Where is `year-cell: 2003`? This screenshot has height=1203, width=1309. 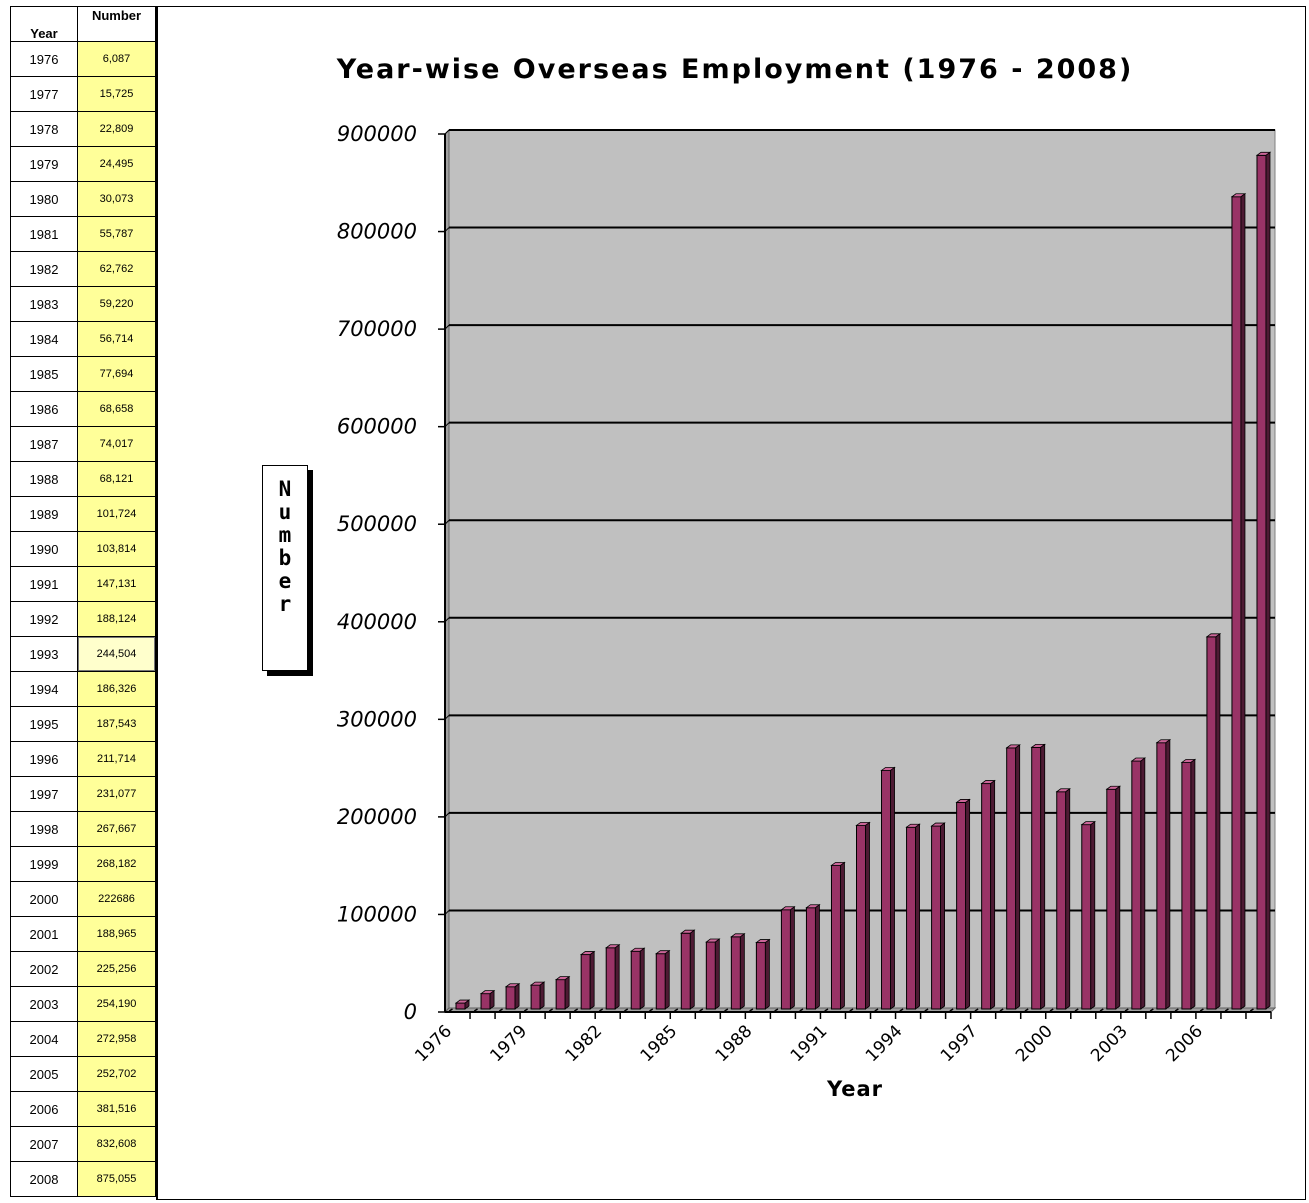
year-cell: 2003 is located at coordinates (44, 1004).